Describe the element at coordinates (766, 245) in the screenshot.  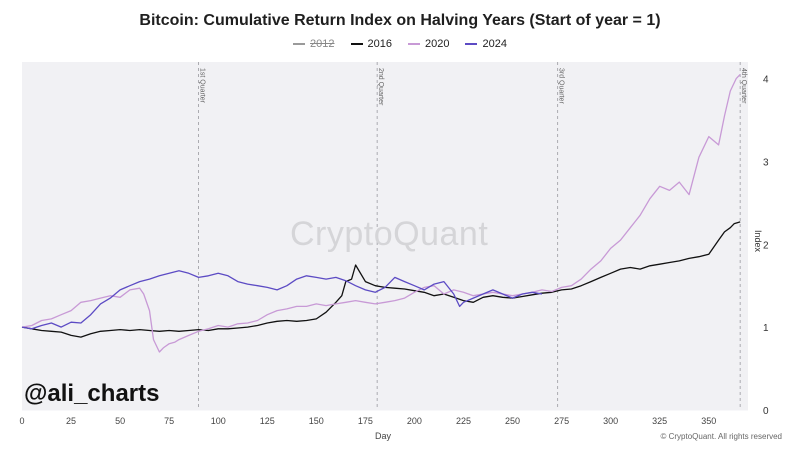
I see `y-tick-label: 2` at that location.